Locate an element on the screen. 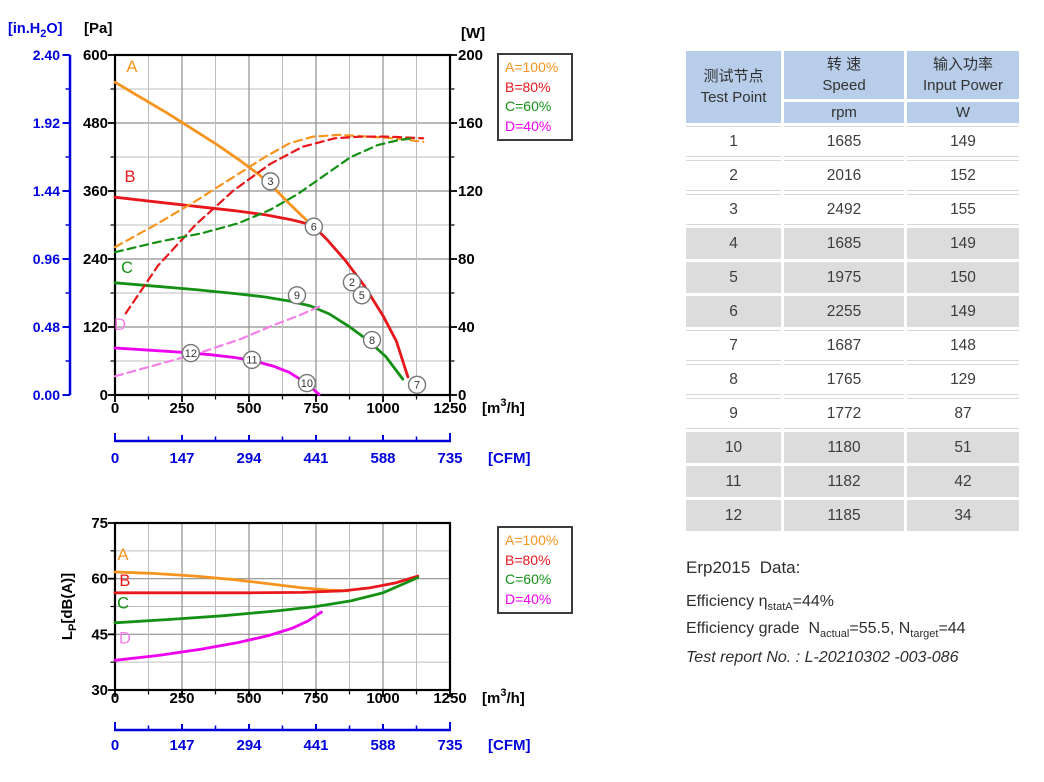 The image size is (1044, 782). svg-text: B is located at coordinates (124, 581).